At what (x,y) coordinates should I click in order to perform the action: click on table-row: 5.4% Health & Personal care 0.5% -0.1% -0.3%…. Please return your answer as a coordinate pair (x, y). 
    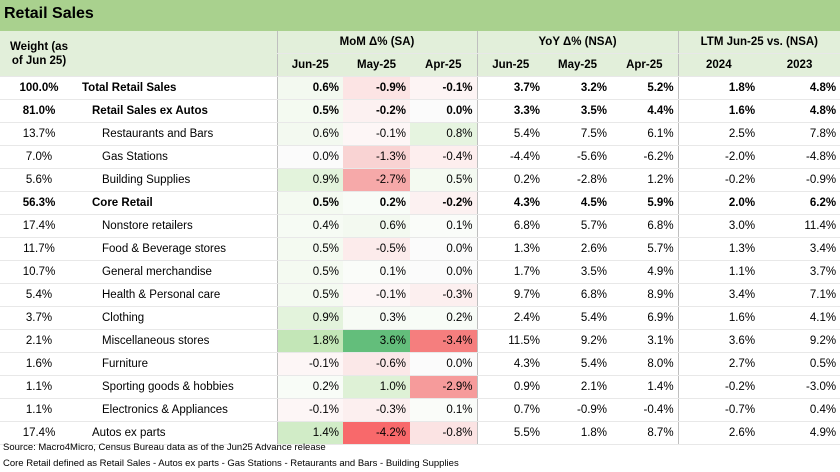
    Looking at the image, I should click on (420, 295).